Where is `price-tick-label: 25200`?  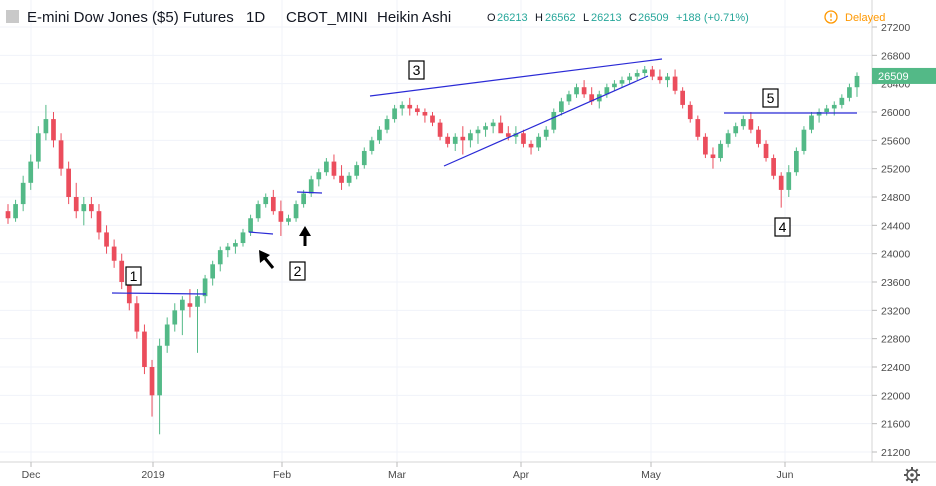
price-tick-label: 25200 is located at coordinates (895, 170).